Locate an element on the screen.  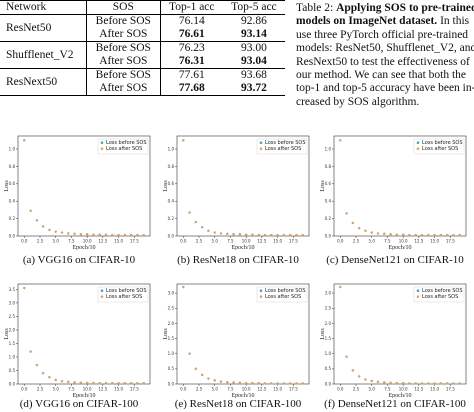
subfigure-caption: (f) DenseNet121 on CIFAR-100 is located at coordinates (395, 404).